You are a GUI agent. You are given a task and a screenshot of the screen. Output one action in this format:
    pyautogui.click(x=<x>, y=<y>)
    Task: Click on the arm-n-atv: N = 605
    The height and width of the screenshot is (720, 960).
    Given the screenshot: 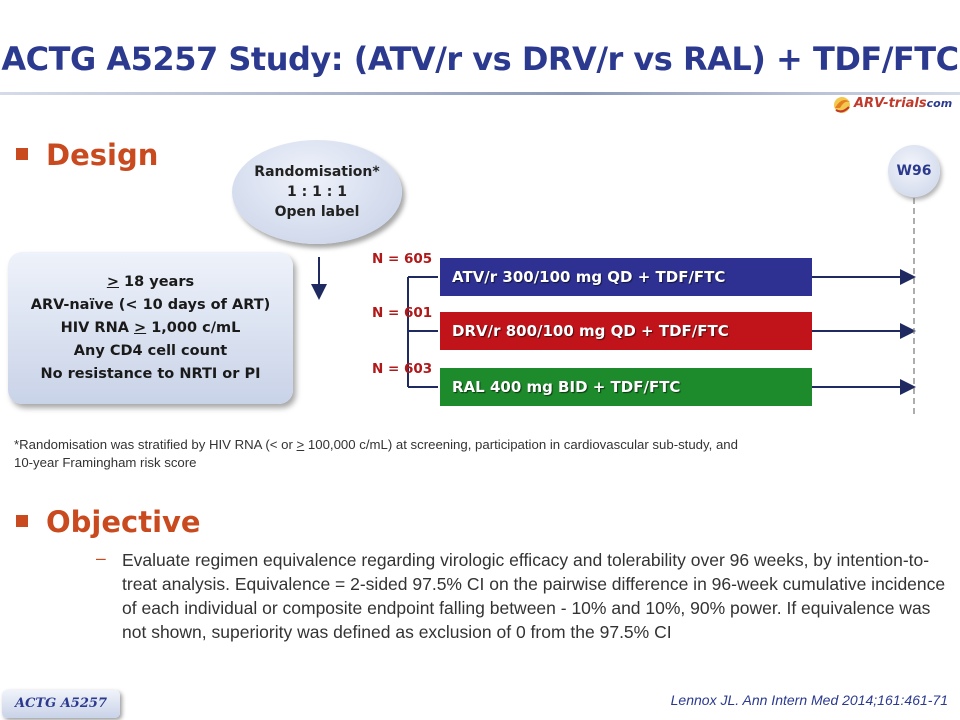 What is the action you would take?
    pyautogui.click(x=402, y=259)
    